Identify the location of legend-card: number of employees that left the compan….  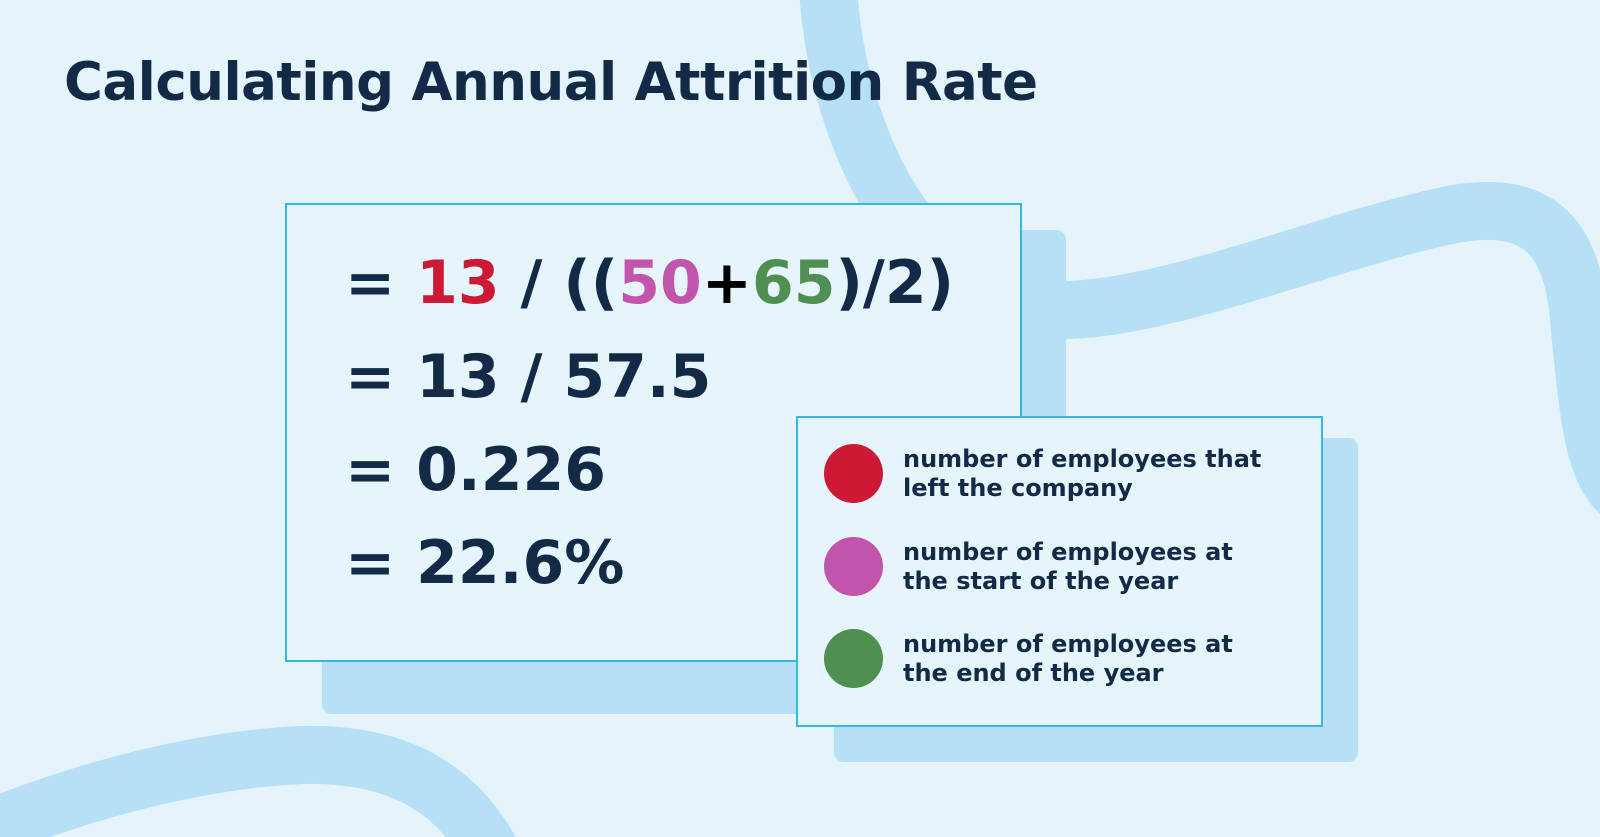
(1059, 571).